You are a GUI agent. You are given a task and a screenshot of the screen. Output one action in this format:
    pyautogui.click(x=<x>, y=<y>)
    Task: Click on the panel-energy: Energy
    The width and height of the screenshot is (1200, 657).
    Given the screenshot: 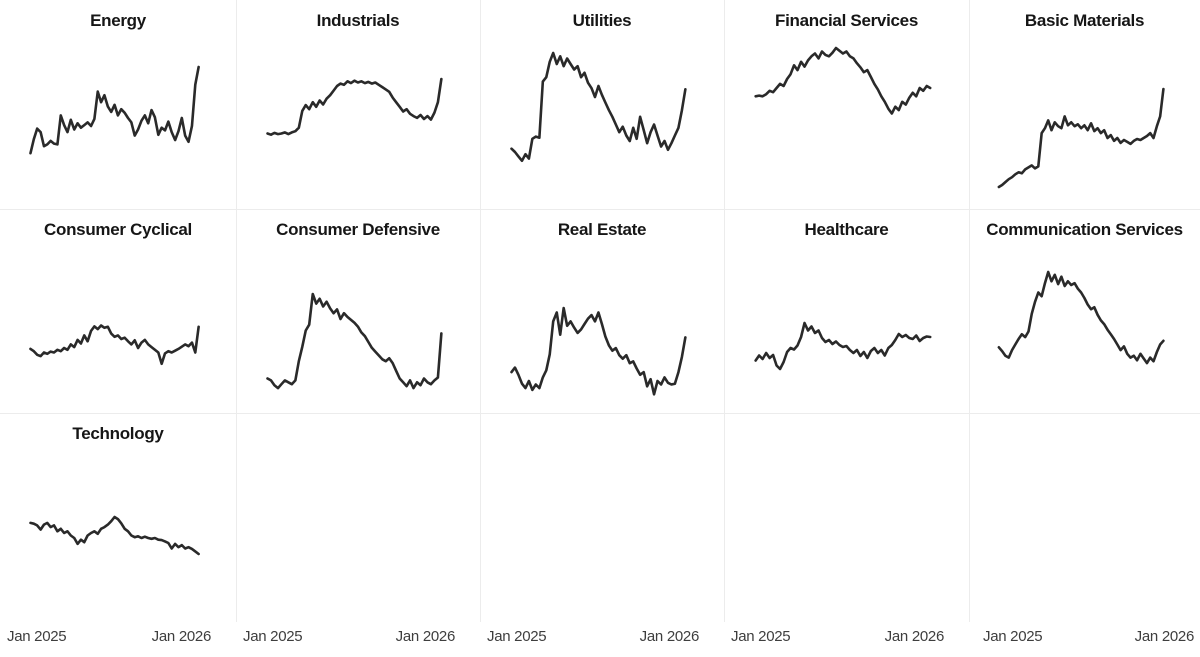 What is the action you would take?
    pyautogui.click(x=118, y=104)
    